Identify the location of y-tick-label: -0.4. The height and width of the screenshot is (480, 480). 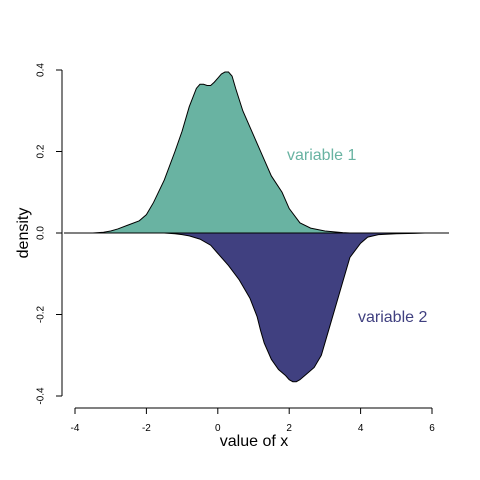
(41, 396).